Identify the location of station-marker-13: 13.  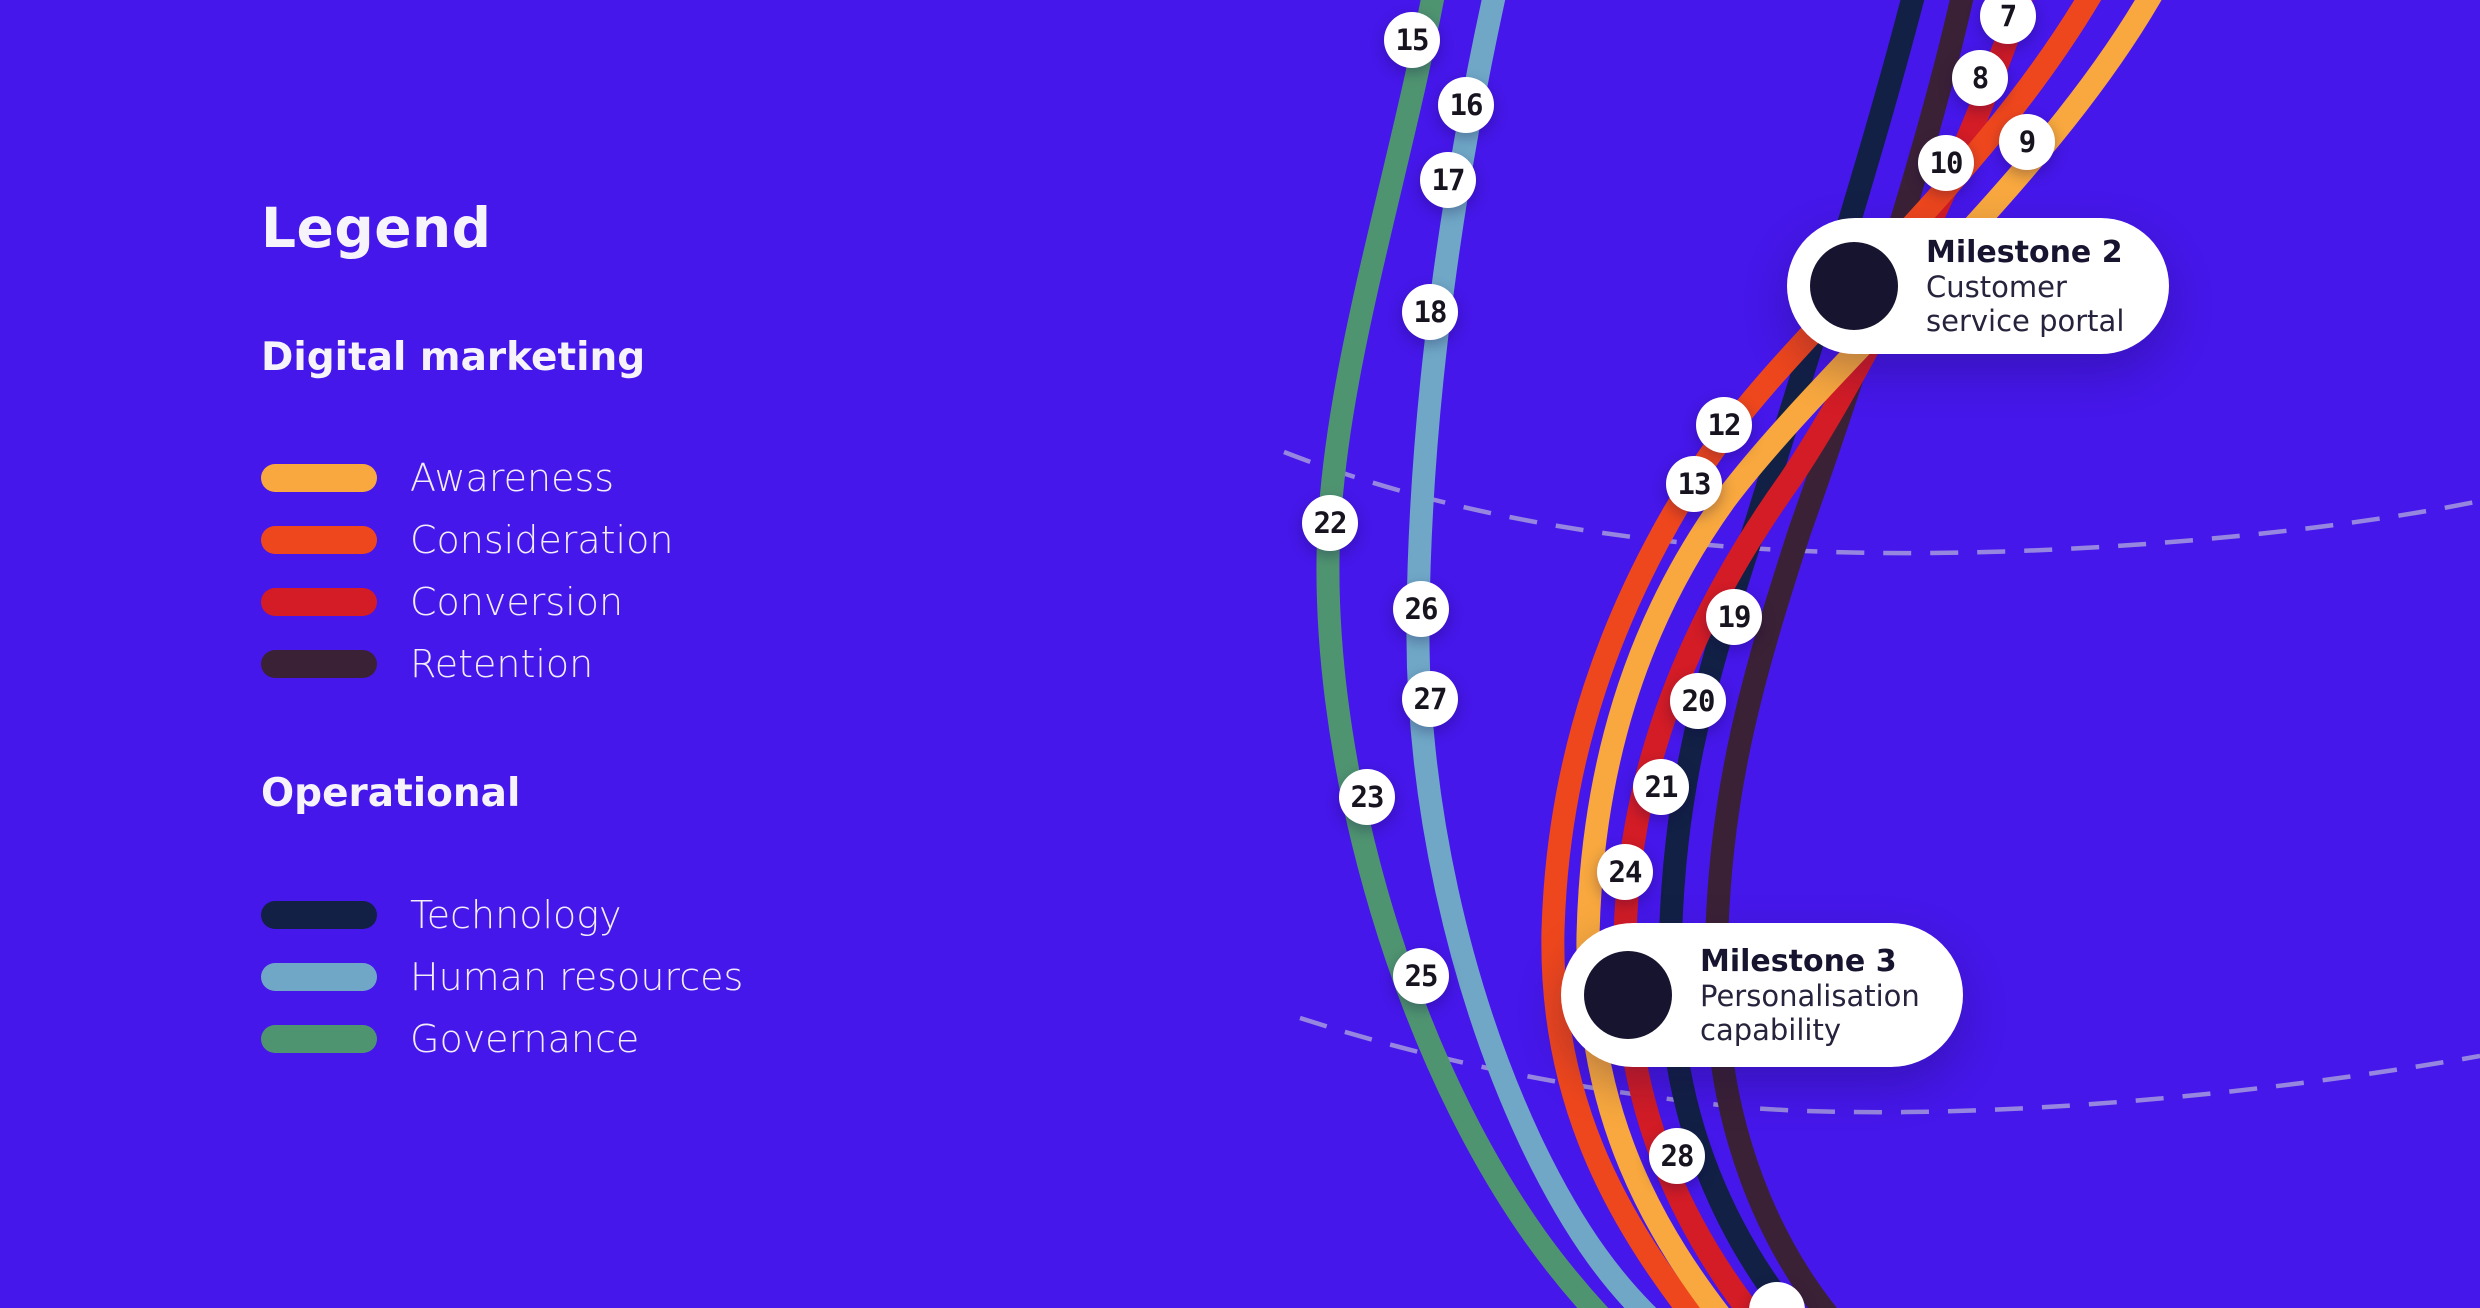
(1694, 484).